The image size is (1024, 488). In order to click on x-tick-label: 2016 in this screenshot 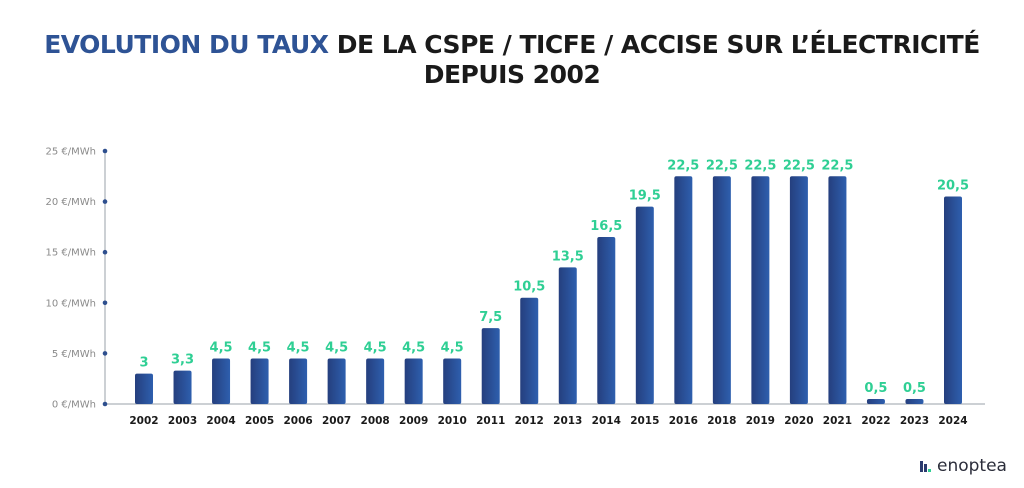, I will do `click(683, 421)`.